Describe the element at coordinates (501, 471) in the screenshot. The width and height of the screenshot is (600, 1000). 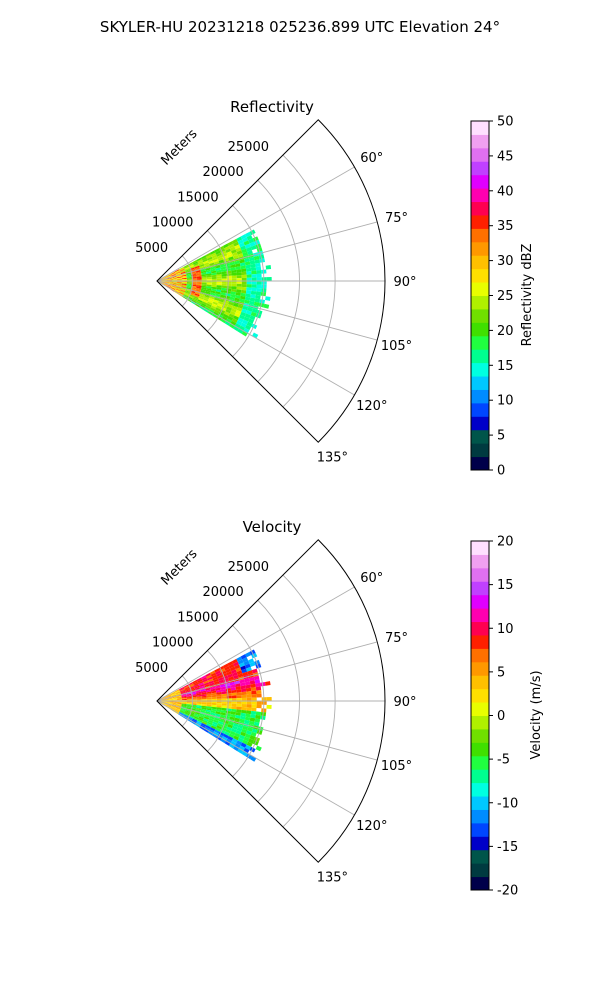
I see `reflectivity-colorbar-tick-label: 0` at that location.